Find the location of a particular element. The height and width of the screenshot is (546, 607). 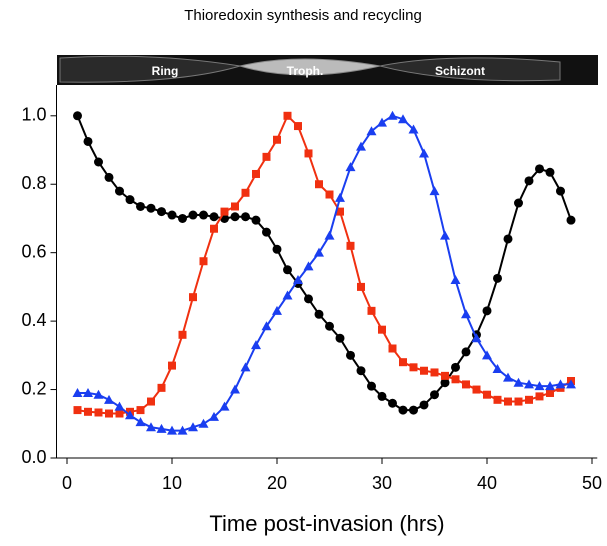

x-tick-label: 30 is located at coordinates (382, 483).